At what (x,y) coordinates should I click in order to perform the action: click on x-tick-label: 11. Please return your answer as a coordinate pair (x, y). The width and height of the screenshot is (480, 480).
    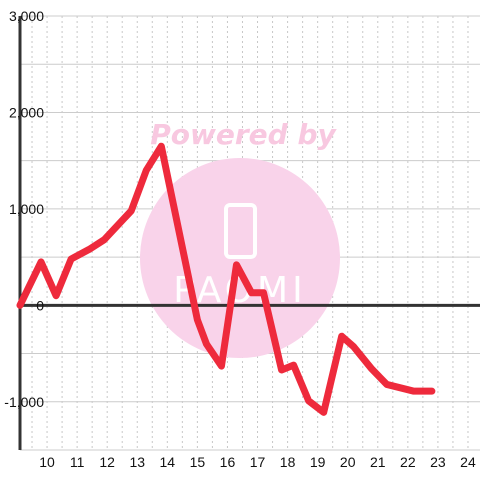
    Looking at the image, I should click on (77, 462).